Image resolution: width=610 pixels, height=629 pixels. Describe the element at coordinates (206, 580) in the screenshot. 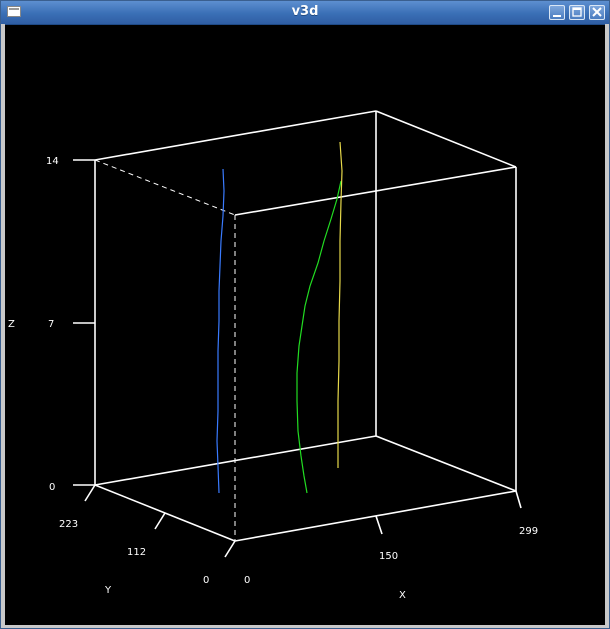

I see `y-tick-label-0: 0` at that location.